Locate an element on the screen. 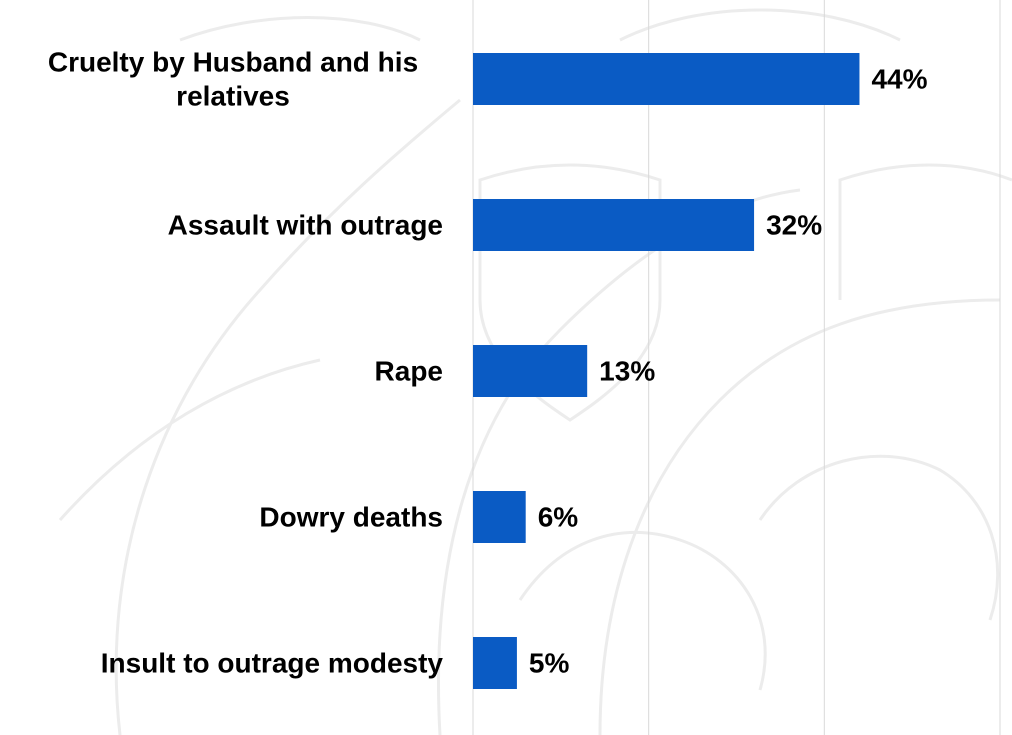  category-label: Rape is located at coordinates (409, 371).